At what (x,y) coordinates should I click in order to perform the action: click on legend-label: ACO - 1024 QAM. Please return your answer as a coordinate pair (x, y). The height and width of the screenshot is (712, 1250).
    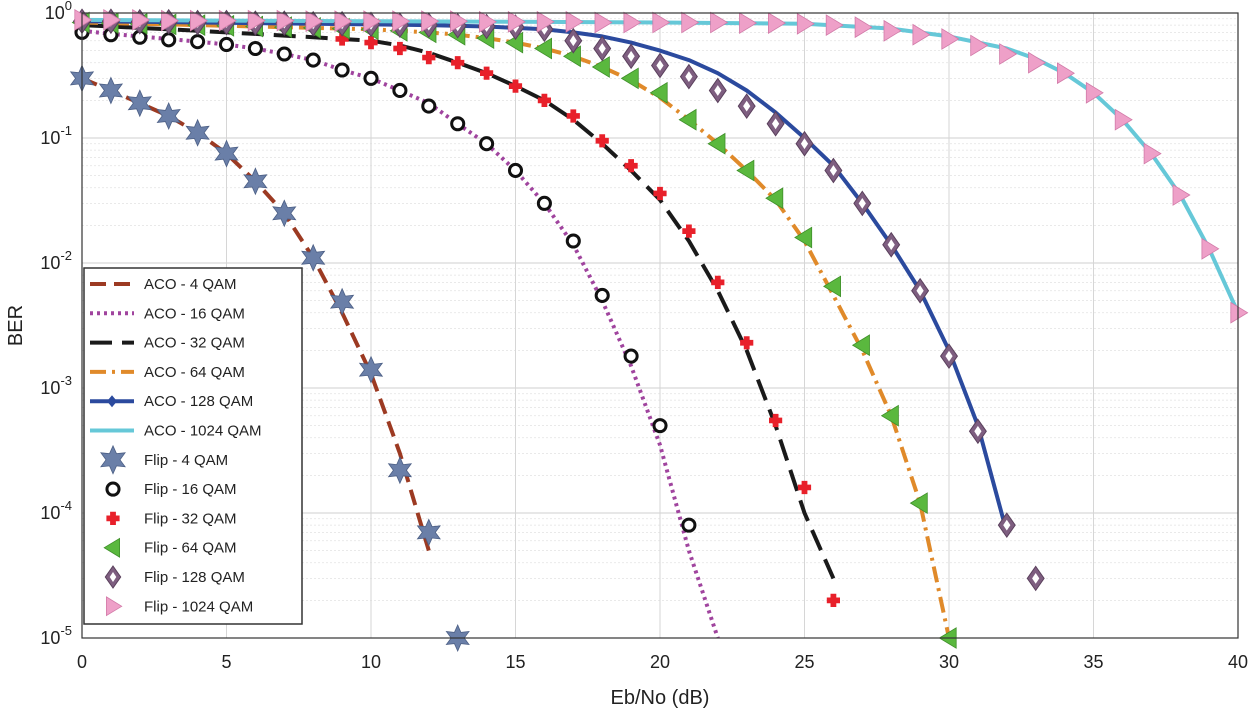
    Looking at the image, I should click on (203, 431).